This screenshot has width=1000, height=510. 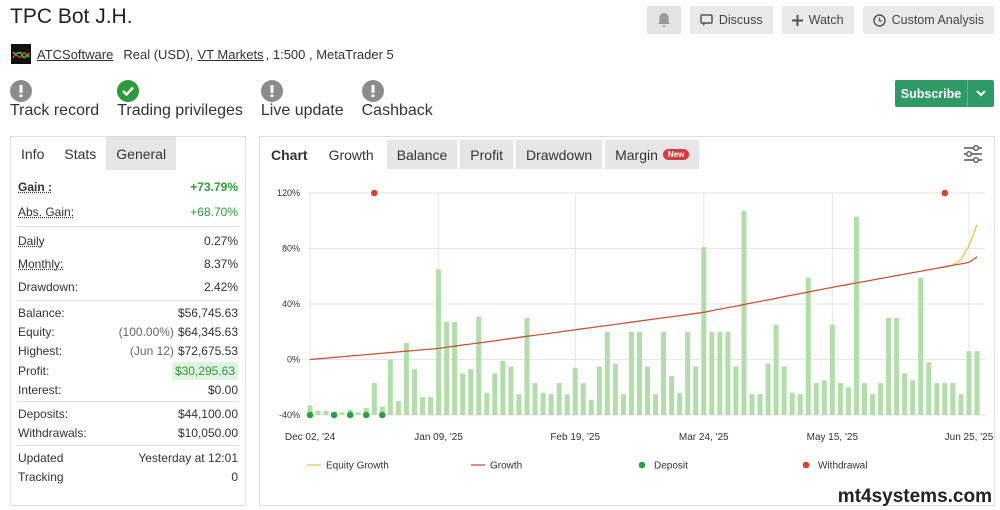 I want to click on stat-value: $44,100.00, so click(x=207, y=414).